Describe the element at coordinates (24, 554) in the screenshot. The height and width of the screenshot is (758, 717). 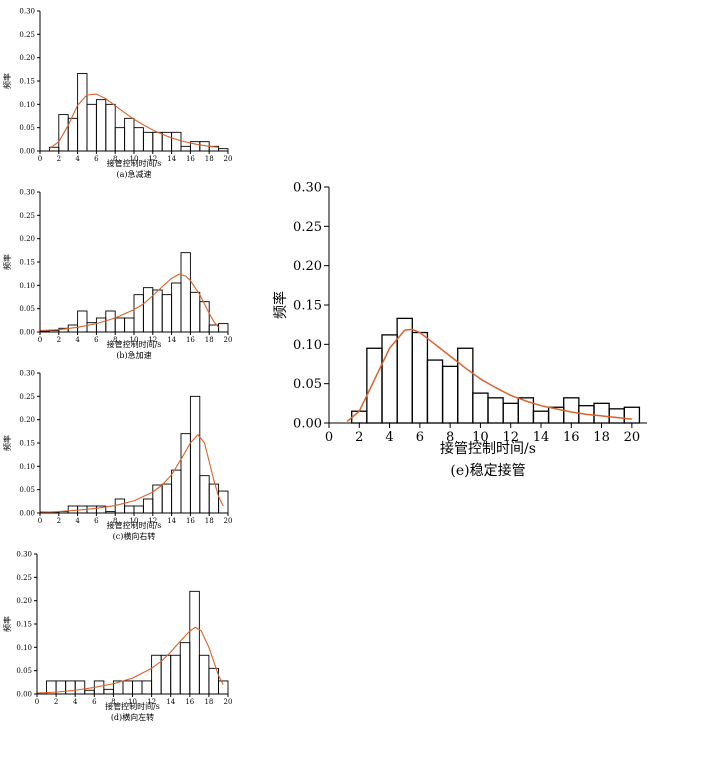
I see `y-tick-label: 0.30` at that location.